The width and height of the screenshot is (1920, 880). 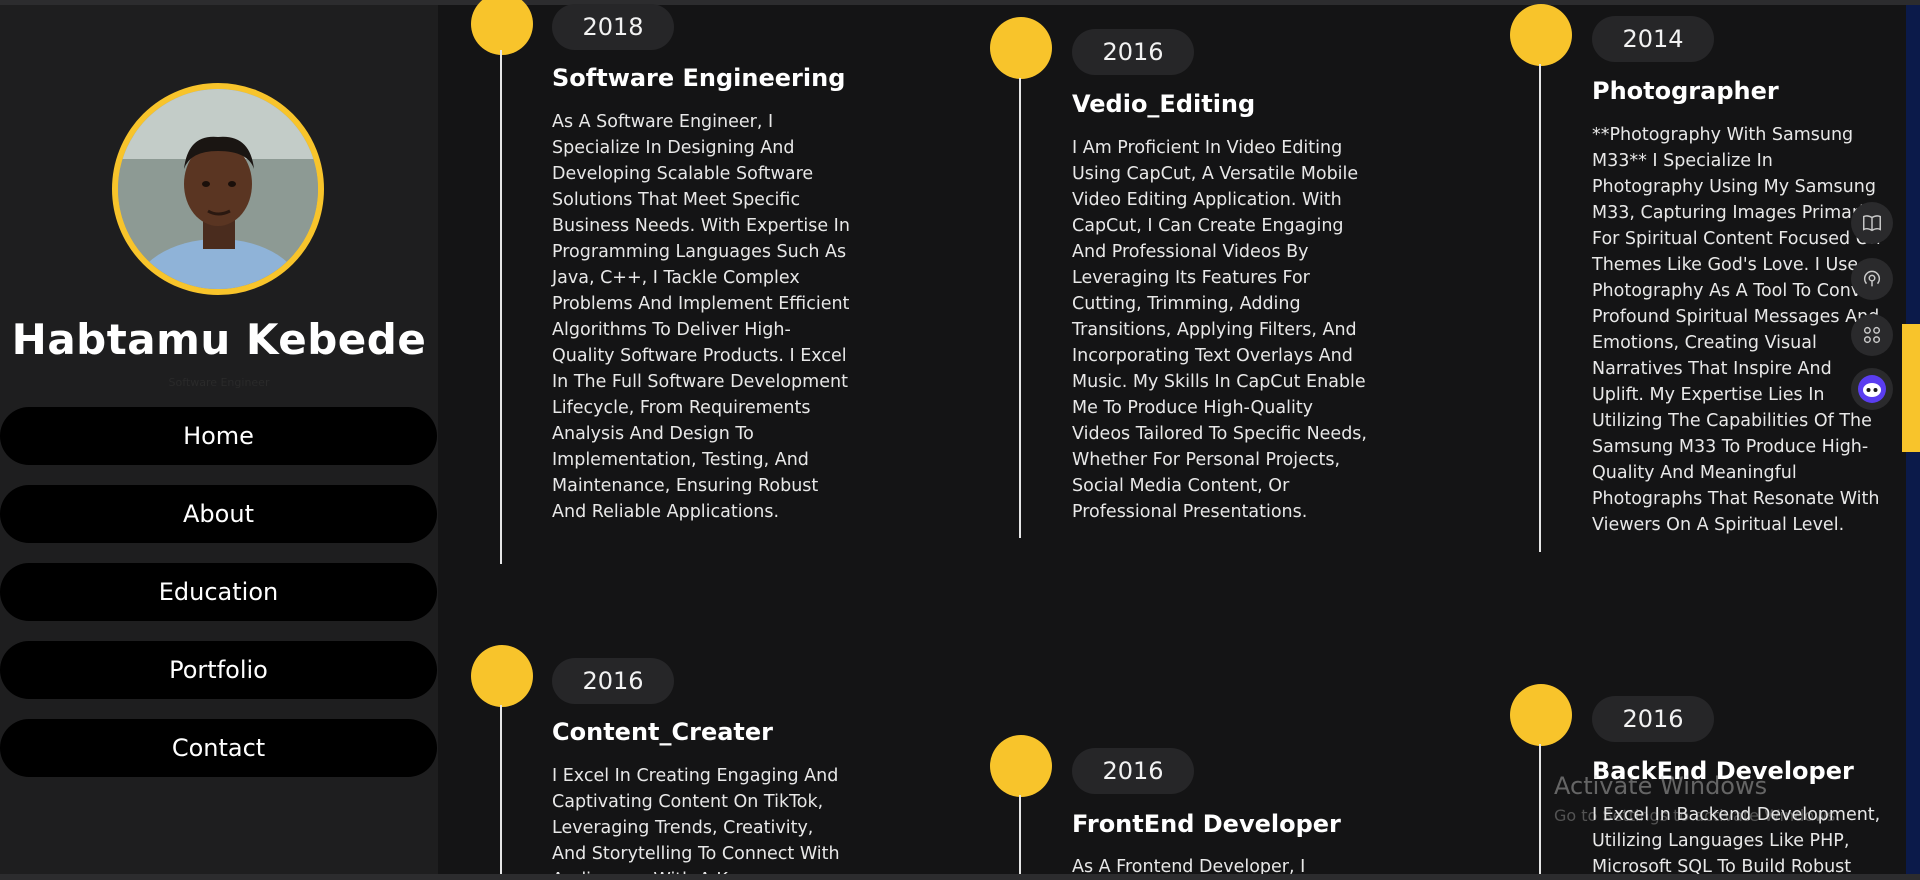 I want to click on timeline-title: FrontEnd Developer, so click(x=1206, y=824).